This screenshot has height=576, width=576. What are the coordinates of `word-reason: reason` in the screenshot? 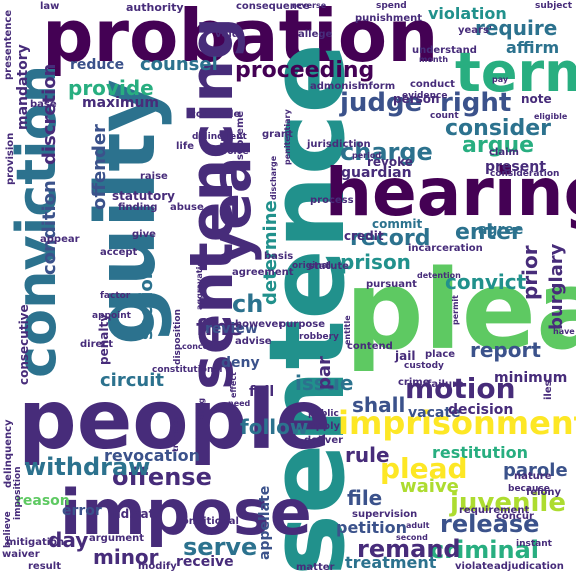 It's located at (43, 501).